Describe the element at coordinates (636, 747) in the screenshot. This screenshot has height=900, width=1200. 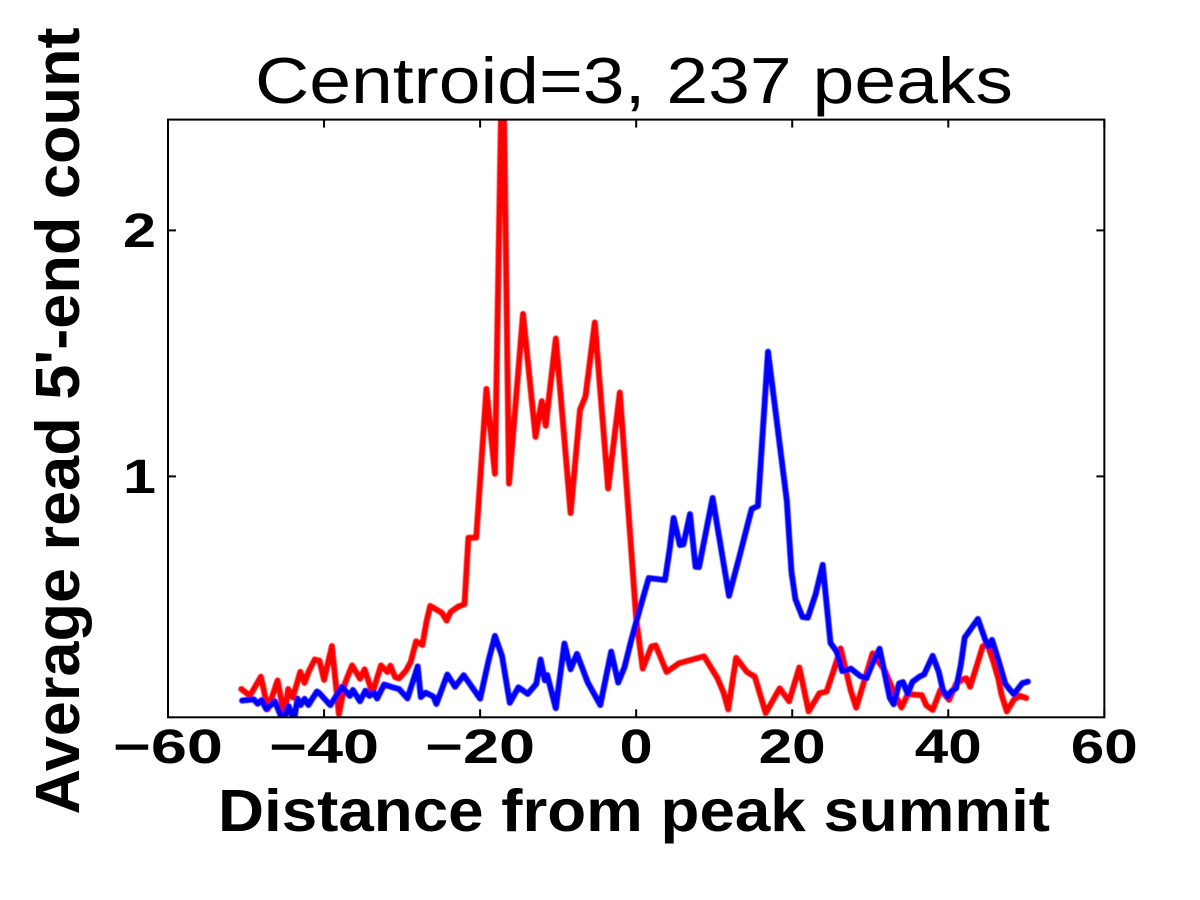
I see `svg-text: 0` at that location.